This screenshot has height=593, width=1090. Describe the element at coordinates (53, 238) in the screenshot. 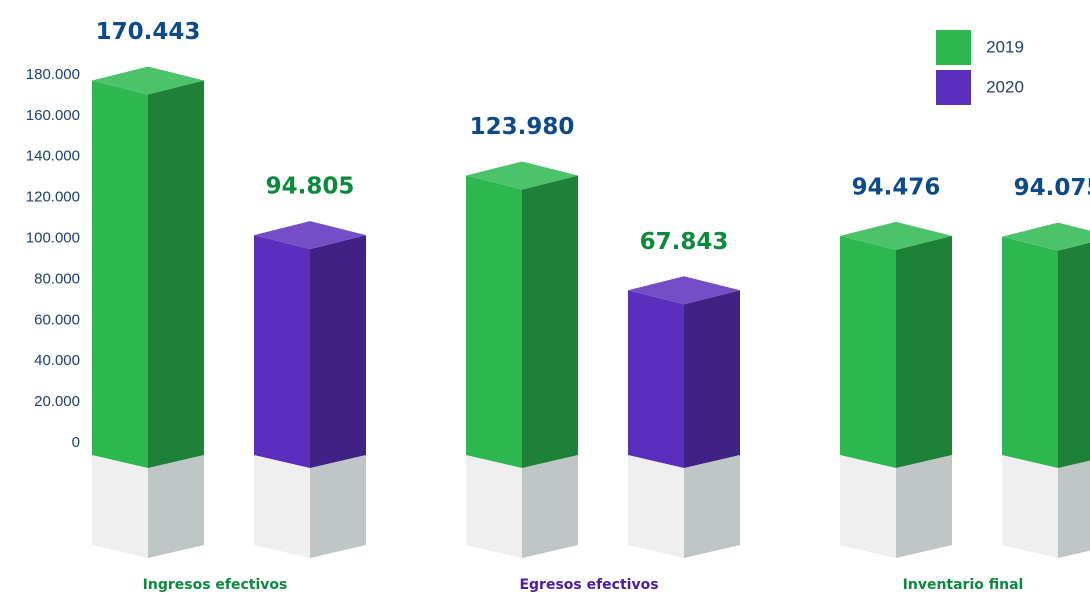

I see `y-tick-label: 100.000` at that location.